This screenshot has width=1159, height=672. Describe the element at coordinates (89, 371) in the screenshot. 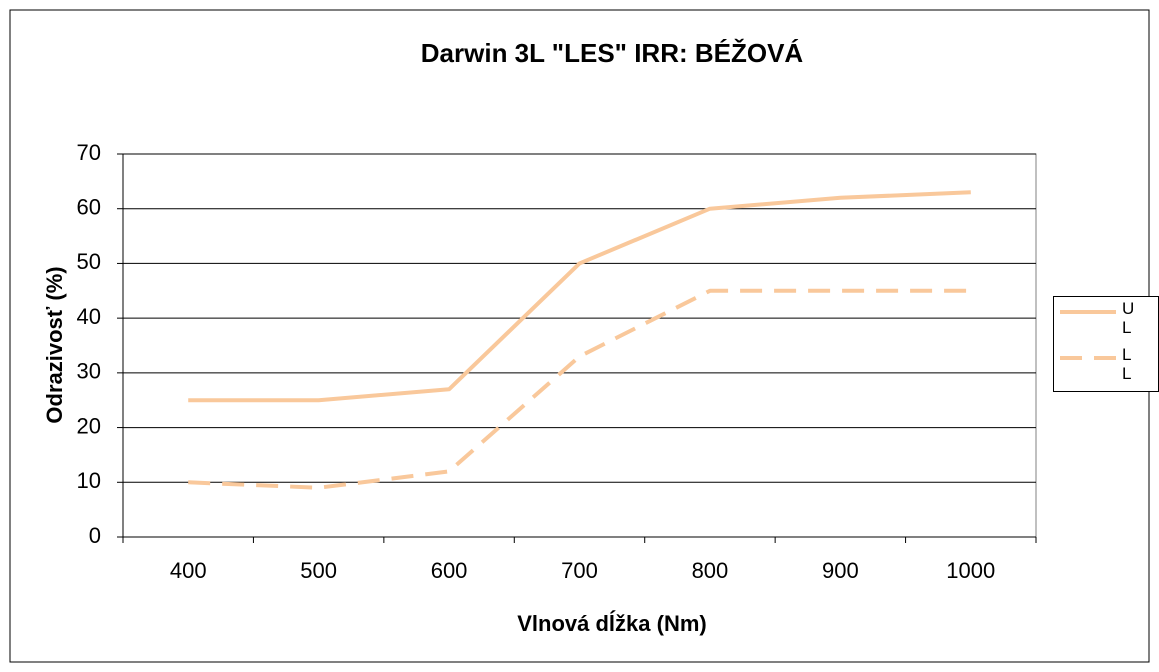

I see `y-tick-label: 30` at that location.